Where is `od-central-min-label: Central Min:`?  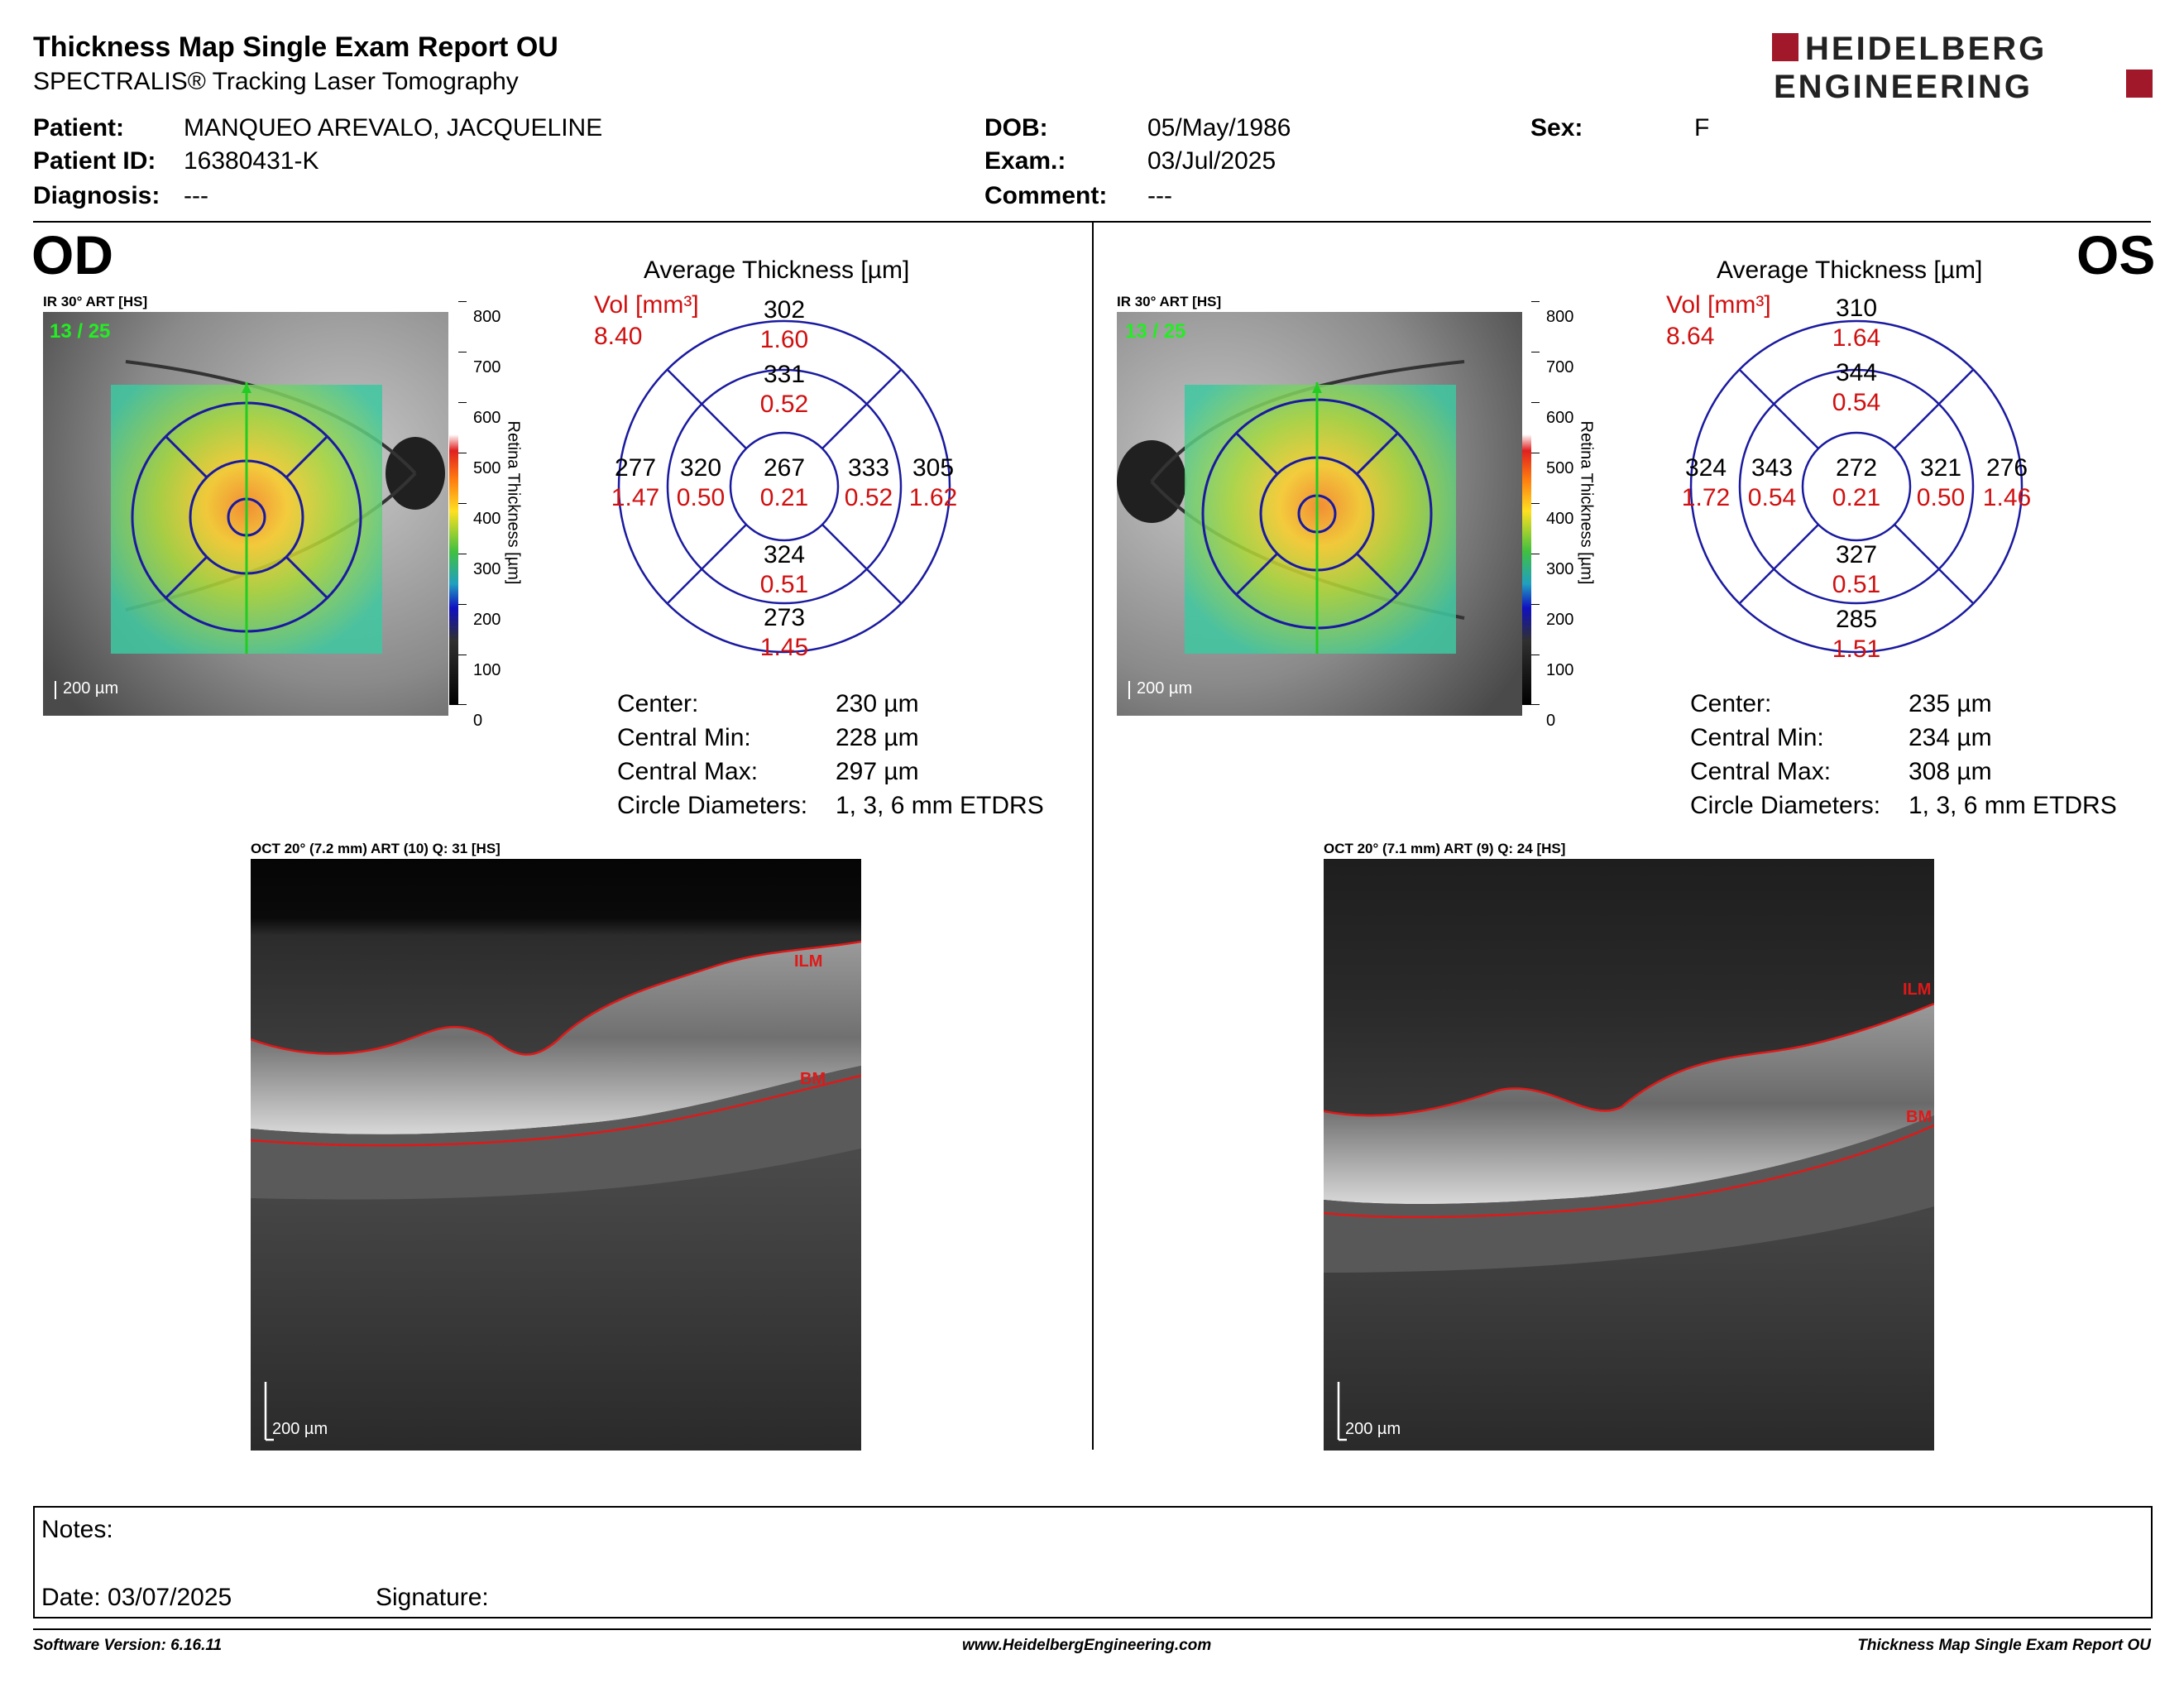 od-central-min-label: Central Min: is located at coordinates (684, 737).